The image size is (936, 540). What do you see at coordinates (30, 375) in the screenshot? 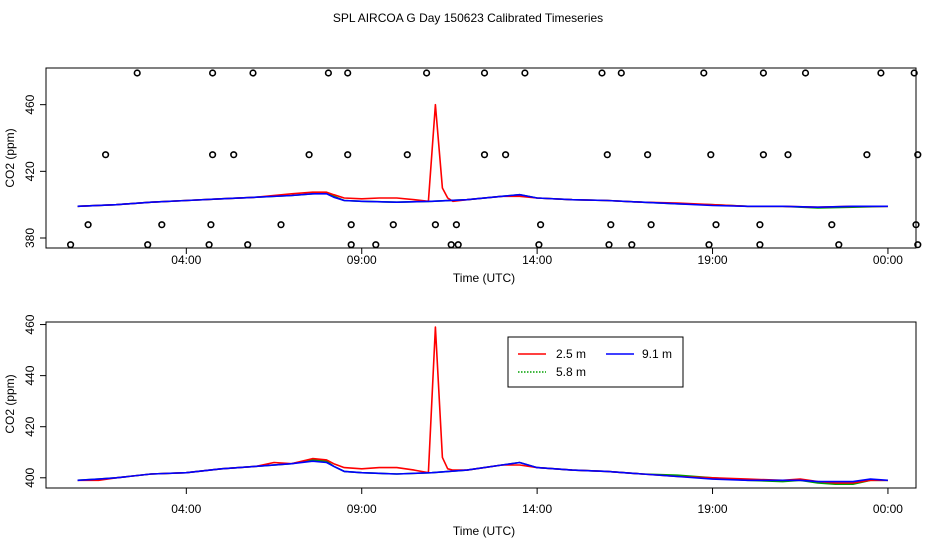
I see `bottom-y-tick-label: 440` at bounding box center [30, 375].